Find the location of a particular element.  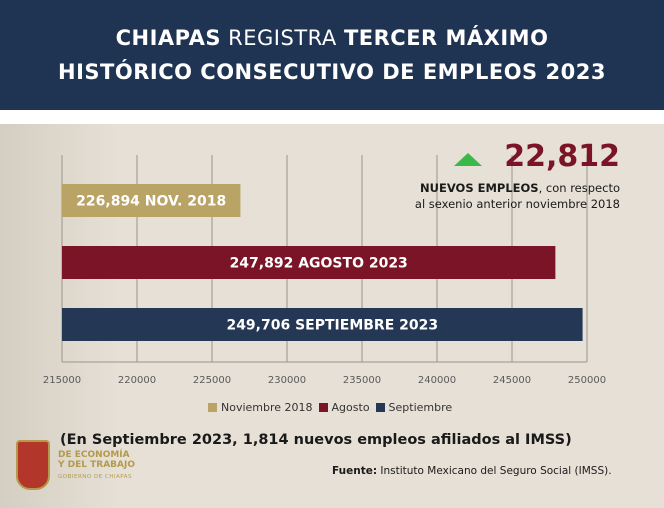

logo-line-2: Y DEL TRABAJO is located at coordinates (96, 465).